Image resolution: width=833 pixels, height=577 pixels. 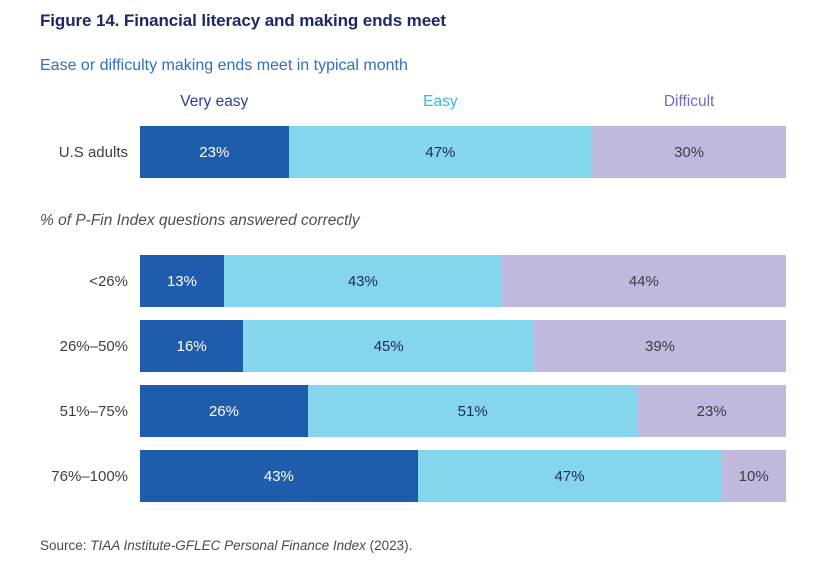 I want to click on bar-segment-easy: 43%, so click(x=362, y=281).